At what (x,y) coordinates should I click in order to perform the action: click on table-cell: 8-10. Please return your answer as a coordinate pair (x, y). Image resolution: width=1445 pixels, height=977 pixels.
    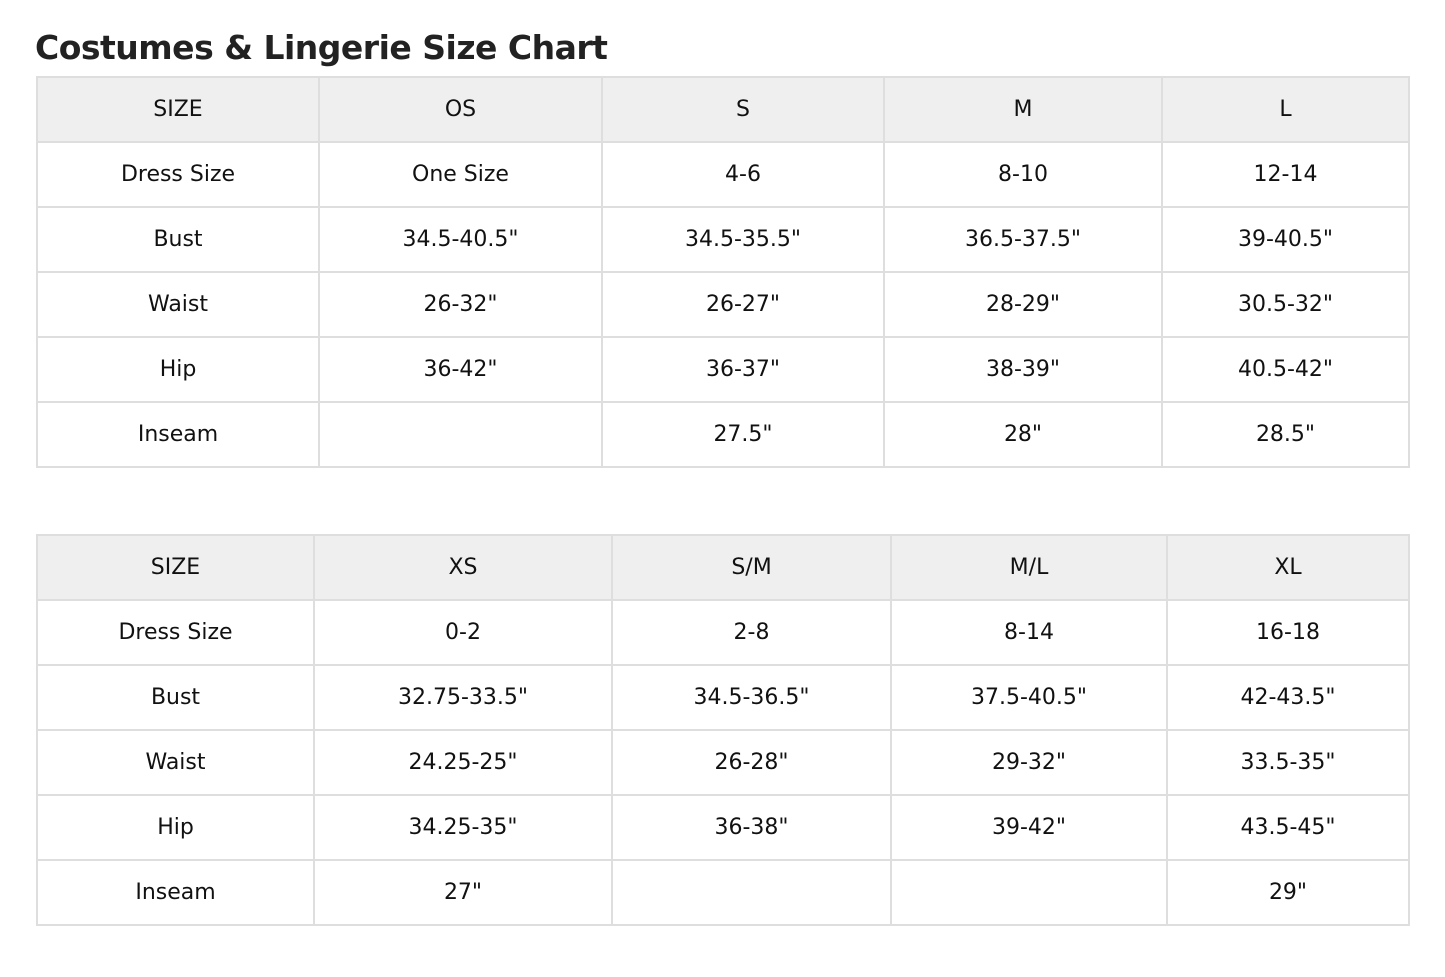
    Looking at the image, I should click on (1023, 174).